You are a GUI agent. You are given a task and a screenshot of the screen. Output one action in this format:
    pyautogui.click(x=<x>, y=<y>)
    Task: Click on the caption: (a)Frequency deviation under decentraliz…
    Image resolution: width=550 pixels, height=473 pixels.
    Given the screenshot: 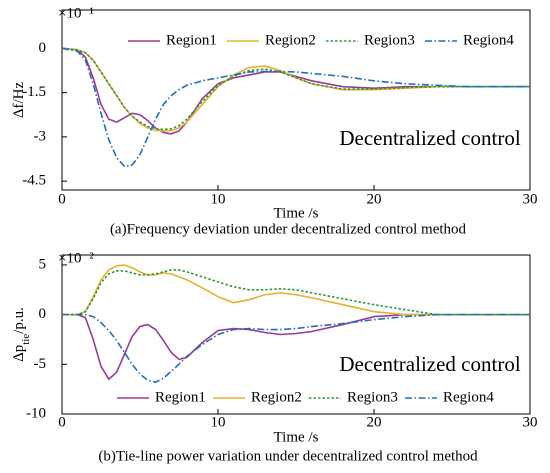 What is the action you would take?
    pyautogui.click(x=288, y=229)
    